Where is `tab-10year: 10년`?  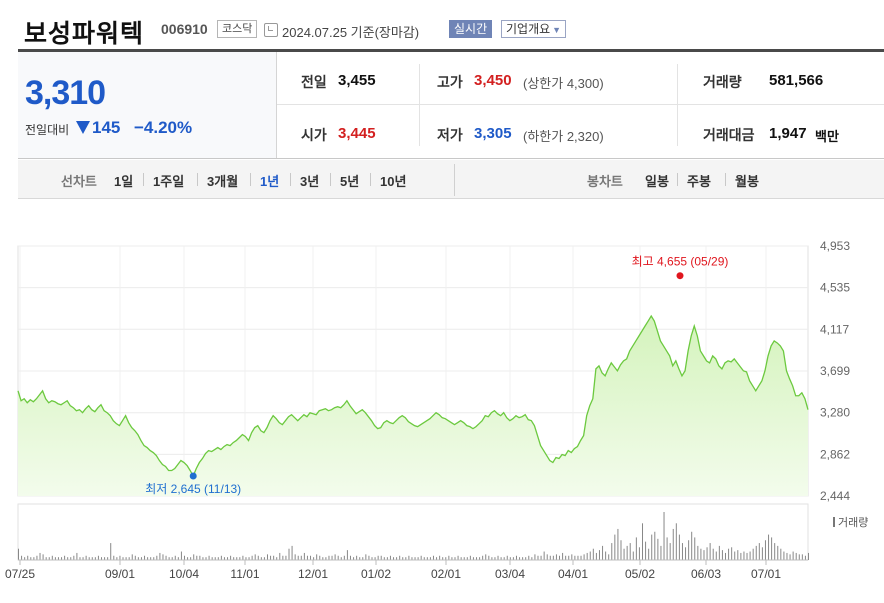 tab-10year: 10년 is located at coordinates (393, 181).